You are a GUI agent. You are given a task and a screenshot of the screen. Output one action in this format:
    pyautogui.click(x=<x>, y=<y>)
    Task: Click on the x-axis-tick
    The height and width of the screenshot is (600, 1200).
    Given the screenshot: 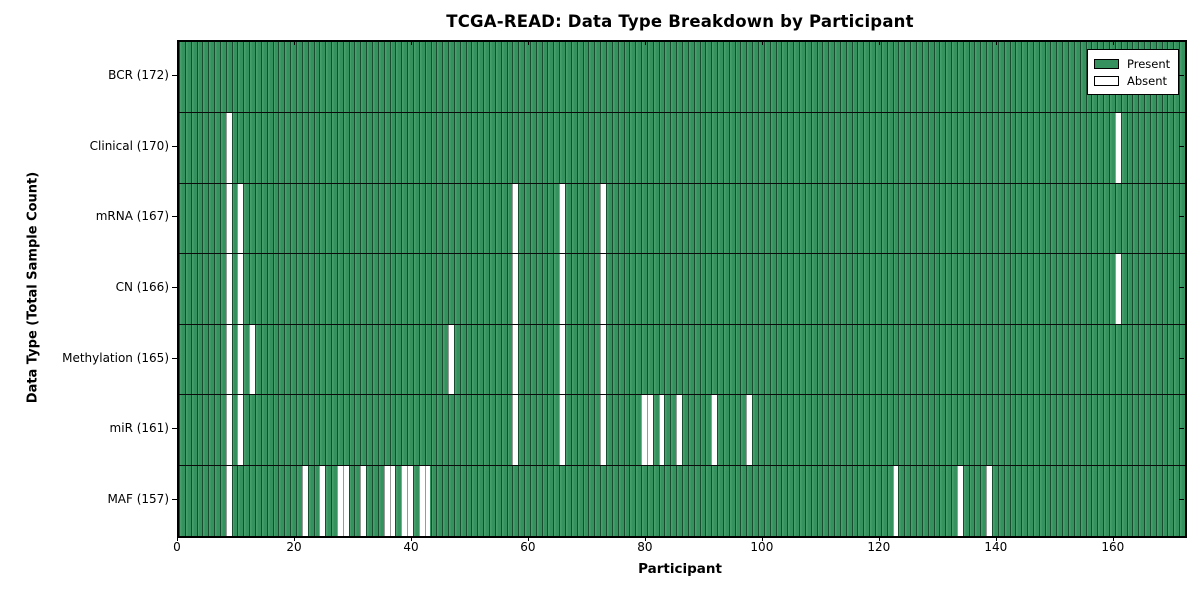 What is the action you would take?
    pyautogui.click(x=528, y=538)
    